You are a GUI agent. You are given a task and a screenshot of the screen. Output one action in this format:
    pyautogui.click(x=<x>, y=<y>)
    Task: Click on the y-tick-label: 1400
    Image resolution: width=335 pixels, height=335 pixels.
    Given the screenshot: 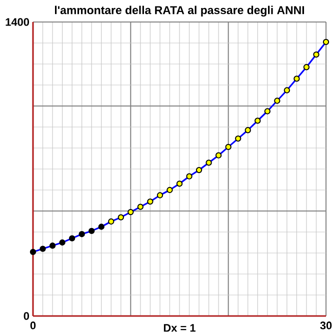 What is the action you would take?
    pyautogui.click(x=18, y=22)
    